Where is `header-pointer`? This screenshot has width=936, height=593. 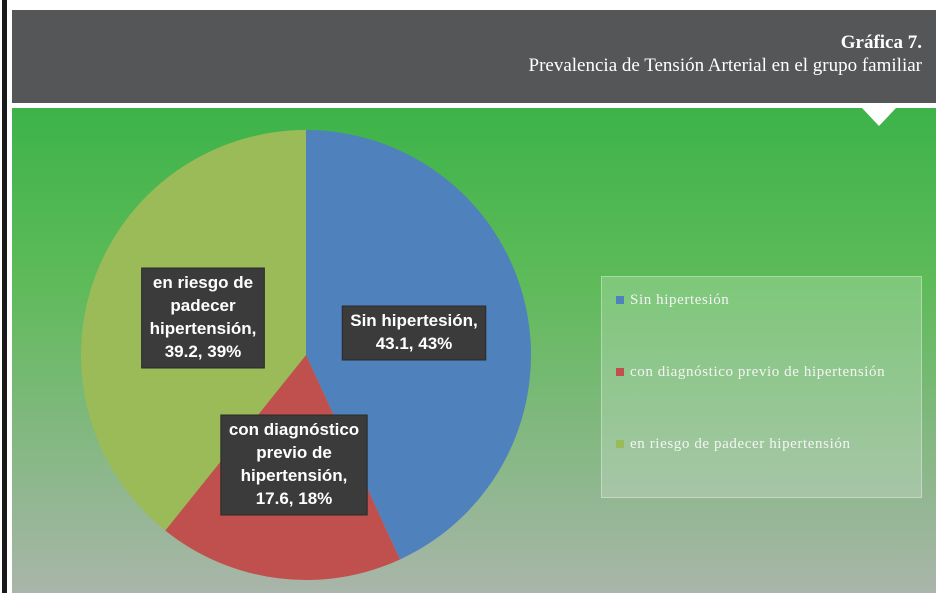 header-pointer is located at coordinates (879, 117).